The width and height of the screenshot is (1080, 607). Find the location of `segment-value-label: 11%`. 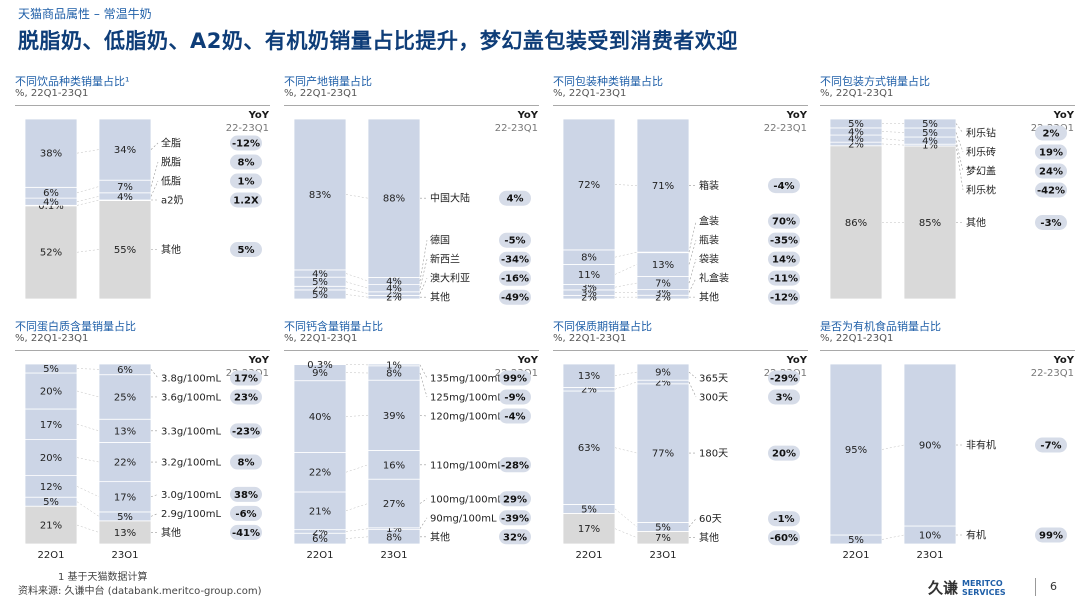

segment-value-label: 11% is located at coordinates (589, 275).